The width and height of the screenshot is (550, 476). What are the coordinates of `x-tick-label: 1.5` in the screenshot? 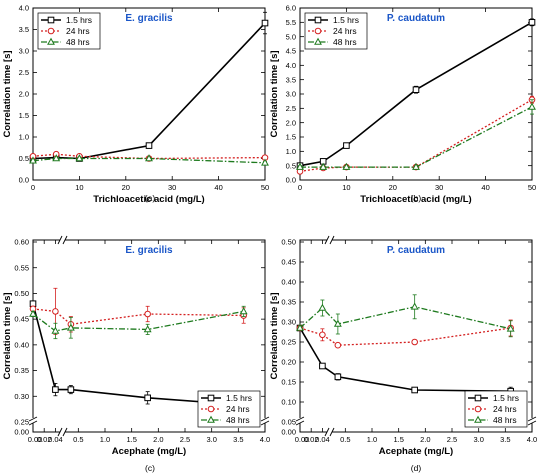 It's located at (131, 439).